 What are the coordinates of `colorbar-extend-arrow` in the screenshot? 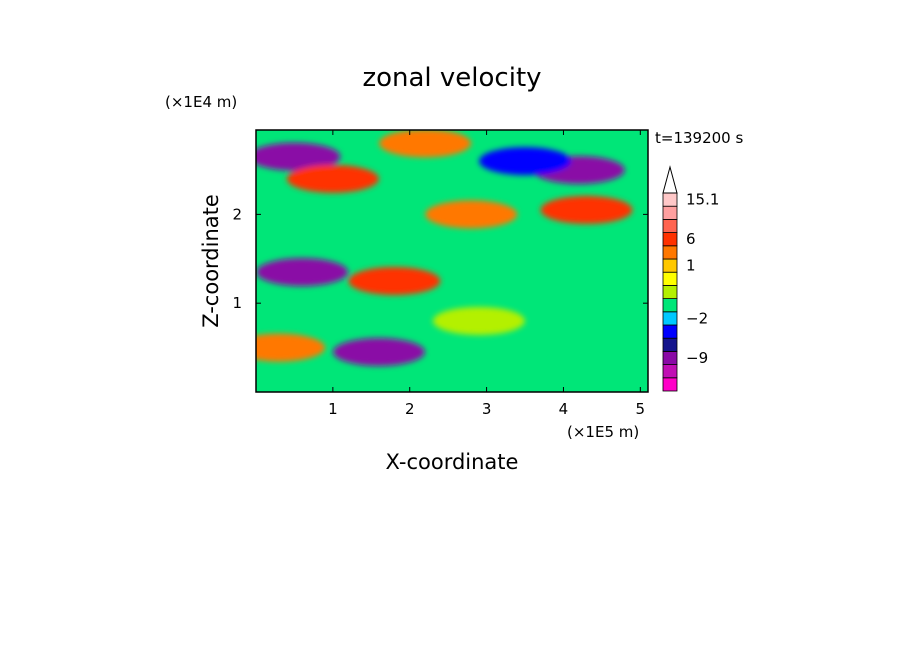 It's located at (670, 179).